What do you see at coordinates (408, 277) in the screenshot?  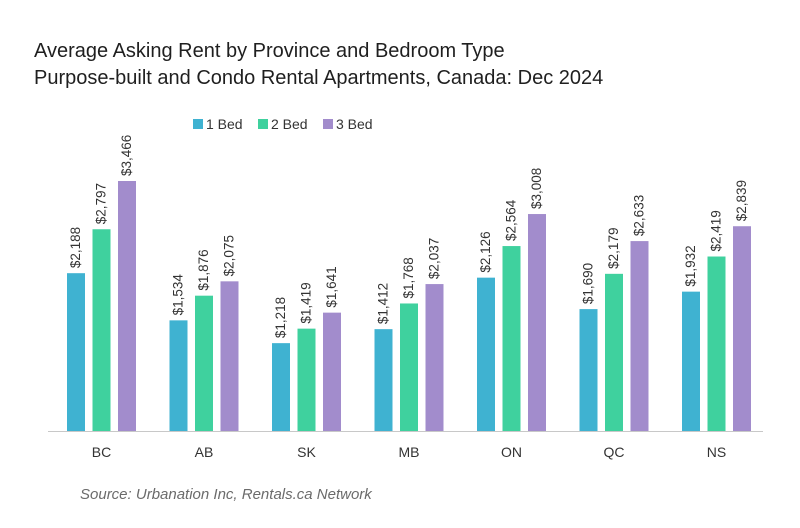 I see `data-label-mb-2-bed: $1,768` at bounding box center [408, 277].